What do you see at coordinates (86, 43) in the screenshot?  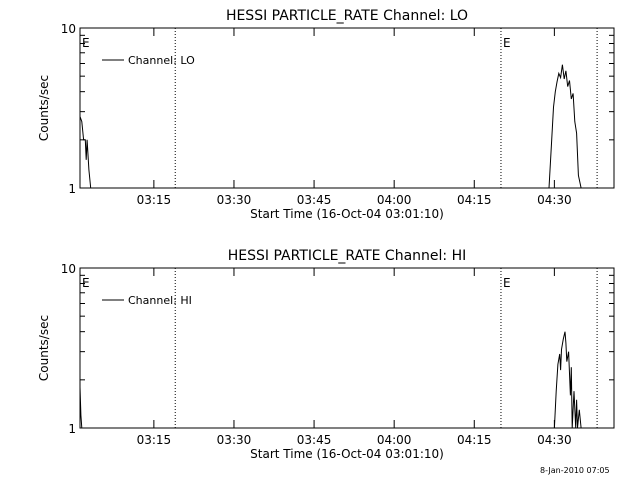 I see `panel-1-edge-marker-label: E` at bounding box center [86, 43].